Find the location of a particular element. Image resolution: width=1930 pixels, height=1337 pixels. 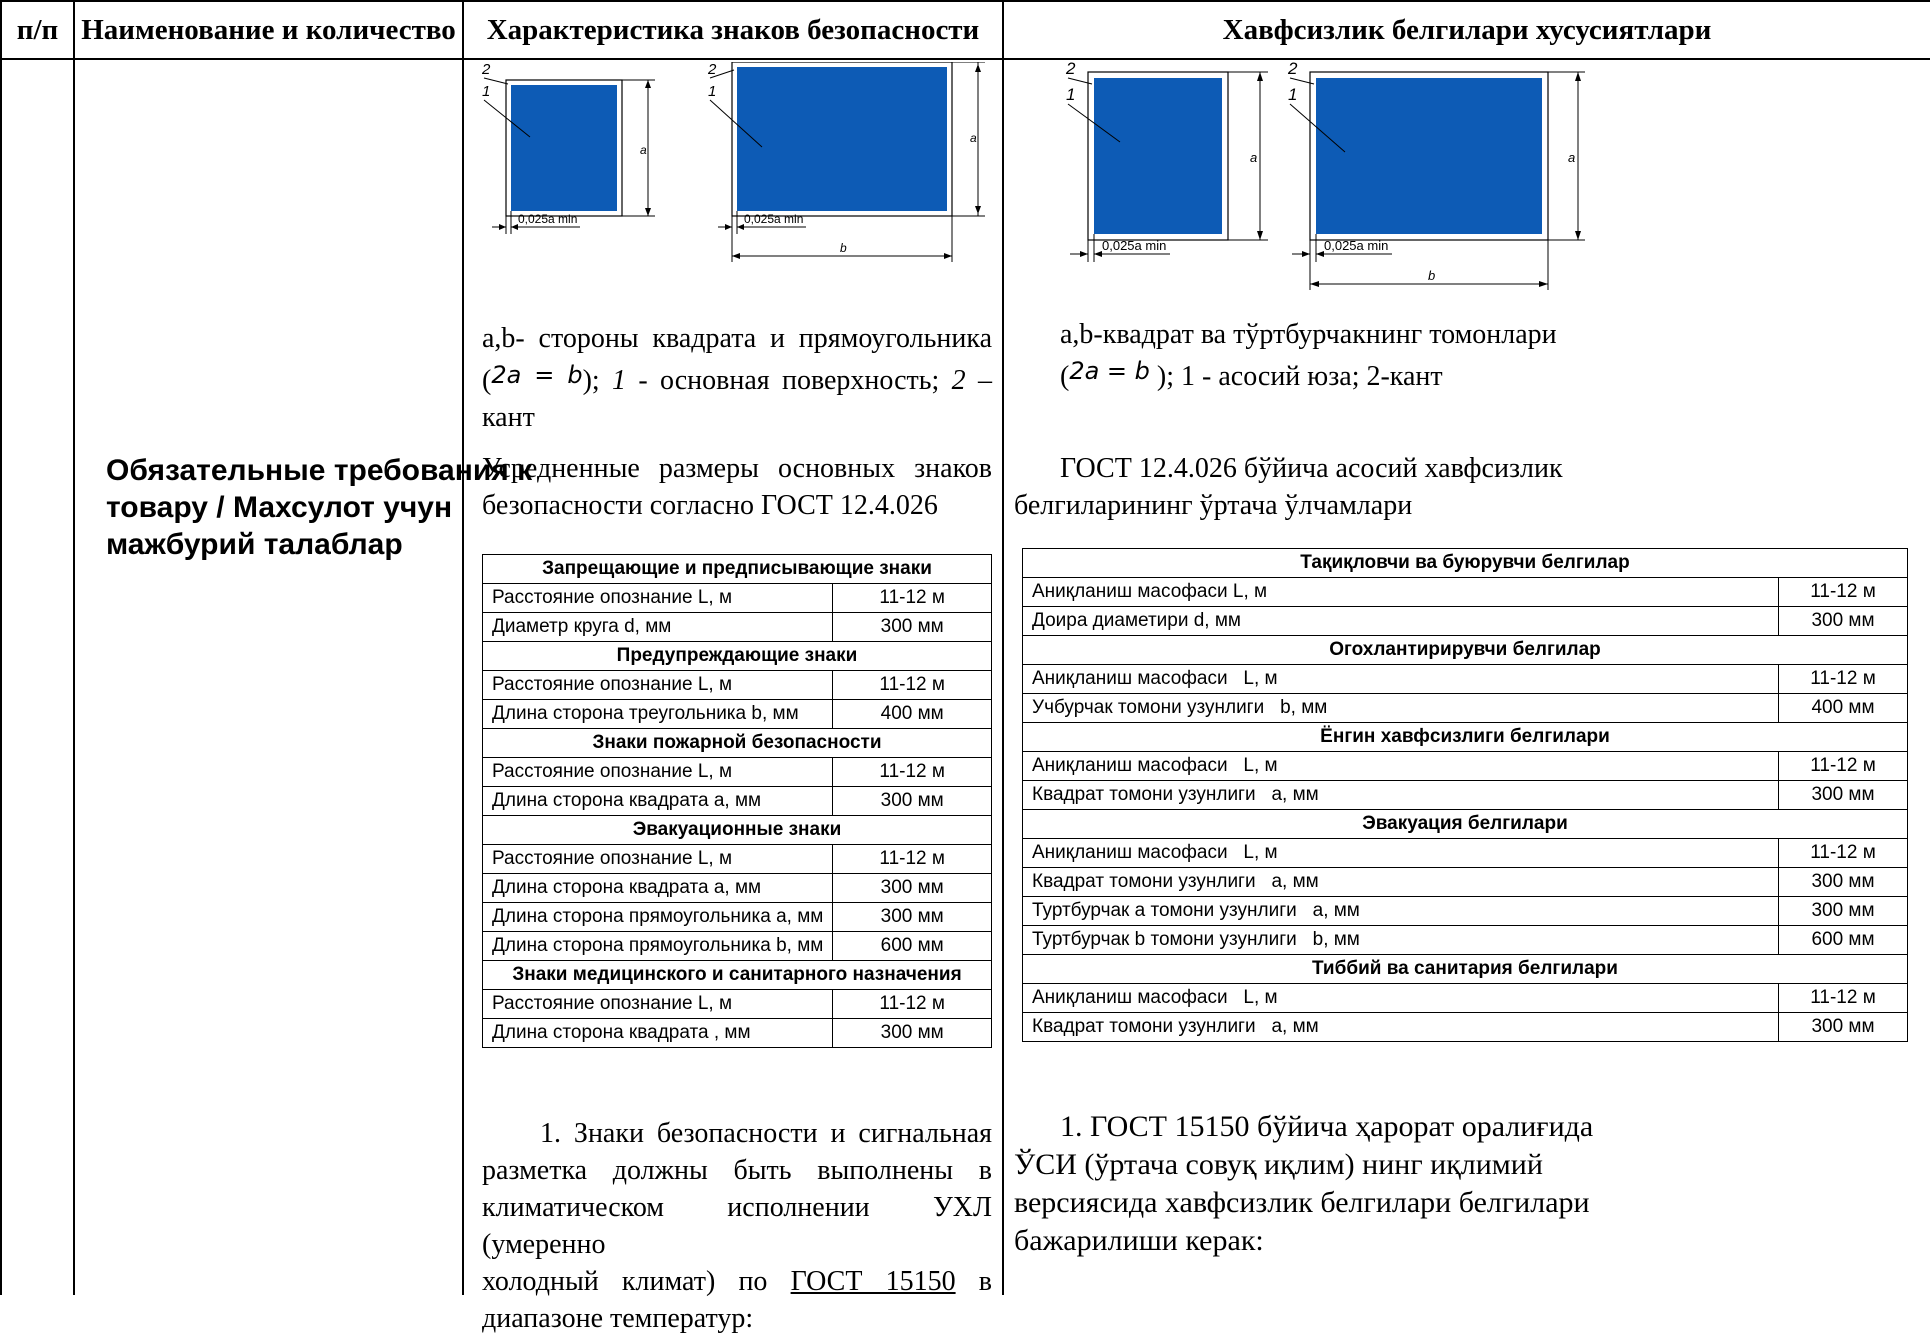

caption-line: a,b-квадрат ва тўртбурчакнинг томонлари is located at coordinates (1308, 334).